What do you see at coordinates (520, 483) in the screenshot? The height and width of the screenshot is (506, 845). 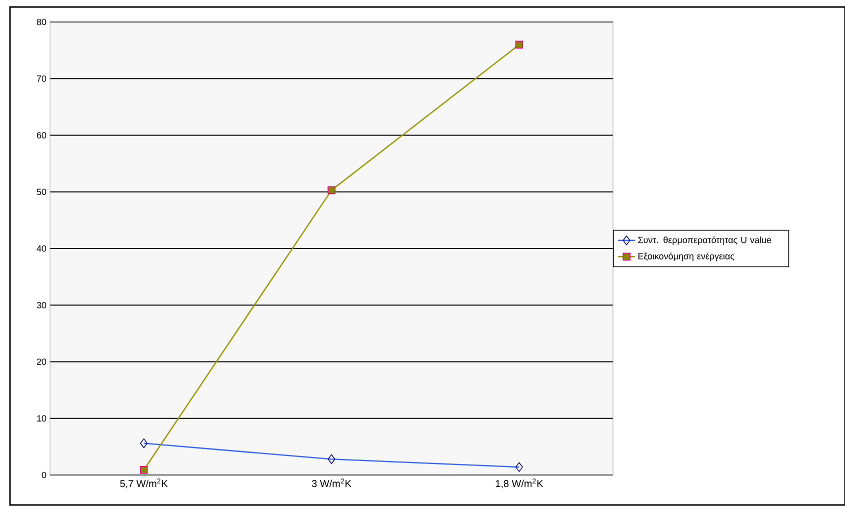 I see `x-tick-label: 1,8 W/m$^{2}$K` at bounding box center [520, 483].